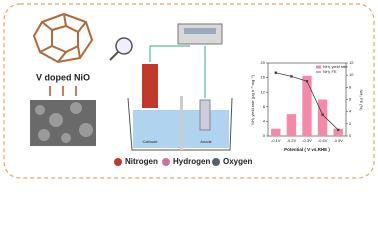 This screenshot has height=240, width=378. Describe the element at coordinates (361, 101) in the screenshot. I see `y2-axis-label: NH₃ FE (%)` at that location.